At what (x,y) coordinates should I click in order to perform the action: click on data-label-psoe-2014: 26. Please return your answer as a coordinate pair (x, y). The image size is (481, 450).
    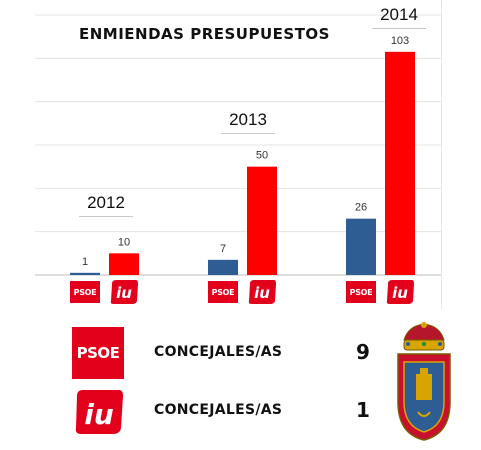
    Looking at the image, I should click on (361, 208).